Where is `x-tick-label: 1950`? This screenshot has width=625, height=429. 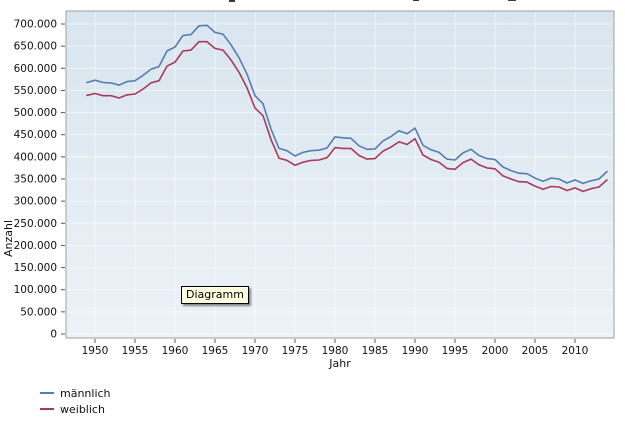
x-tick-label: 1950 is located at coordinates (95, 351).